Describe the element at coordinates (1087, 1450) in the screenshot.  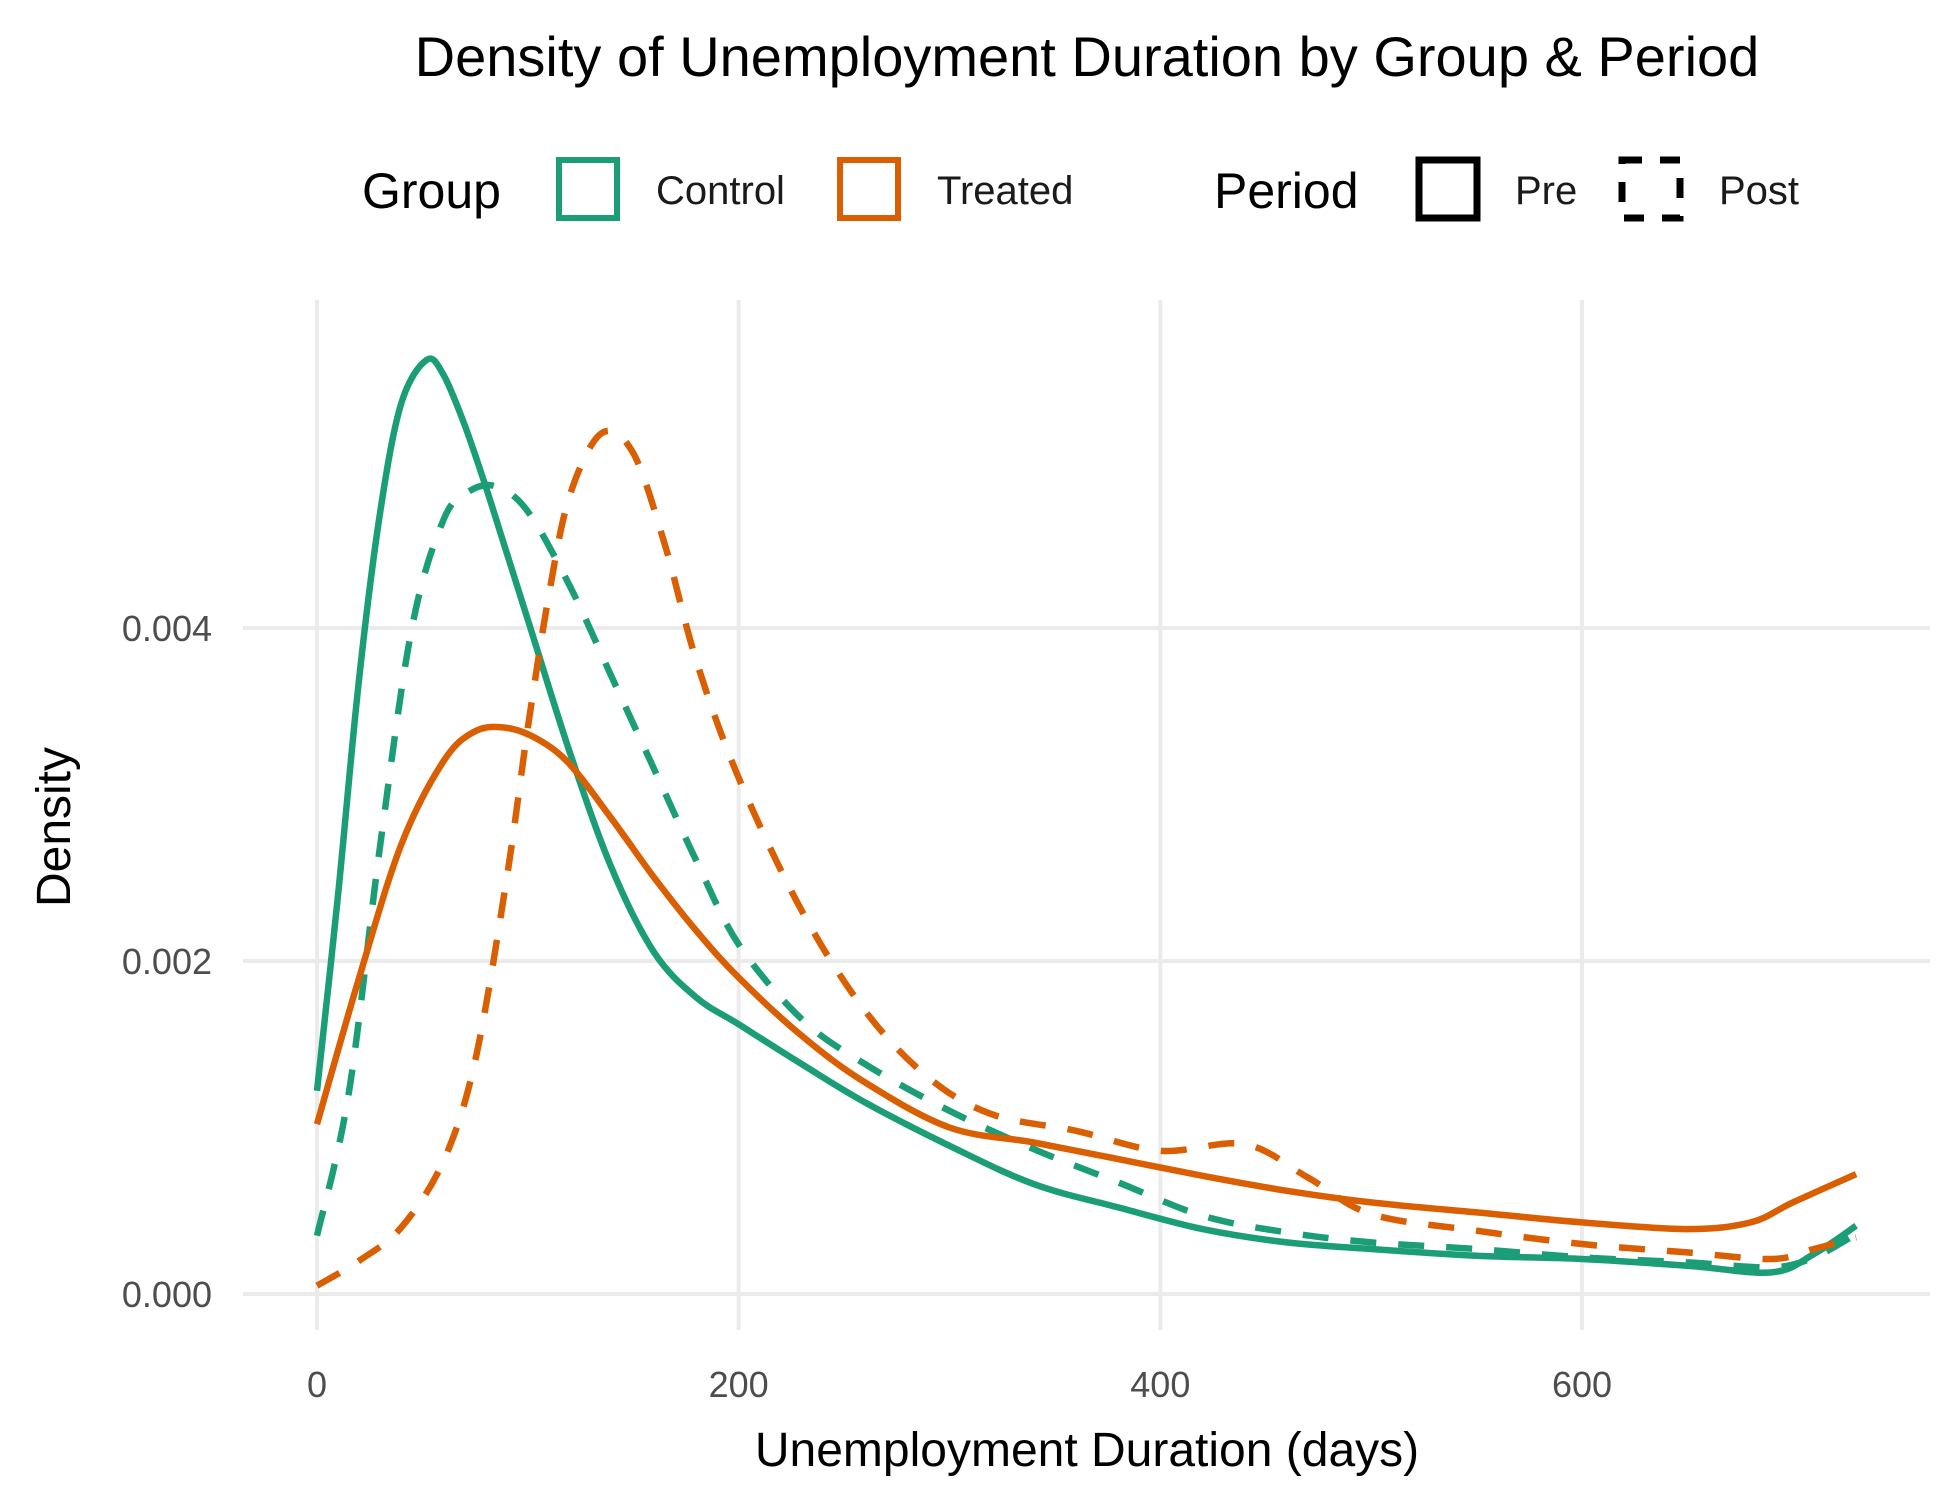
I see `x-axis-title: Unemployment Duration (days)` at that location.